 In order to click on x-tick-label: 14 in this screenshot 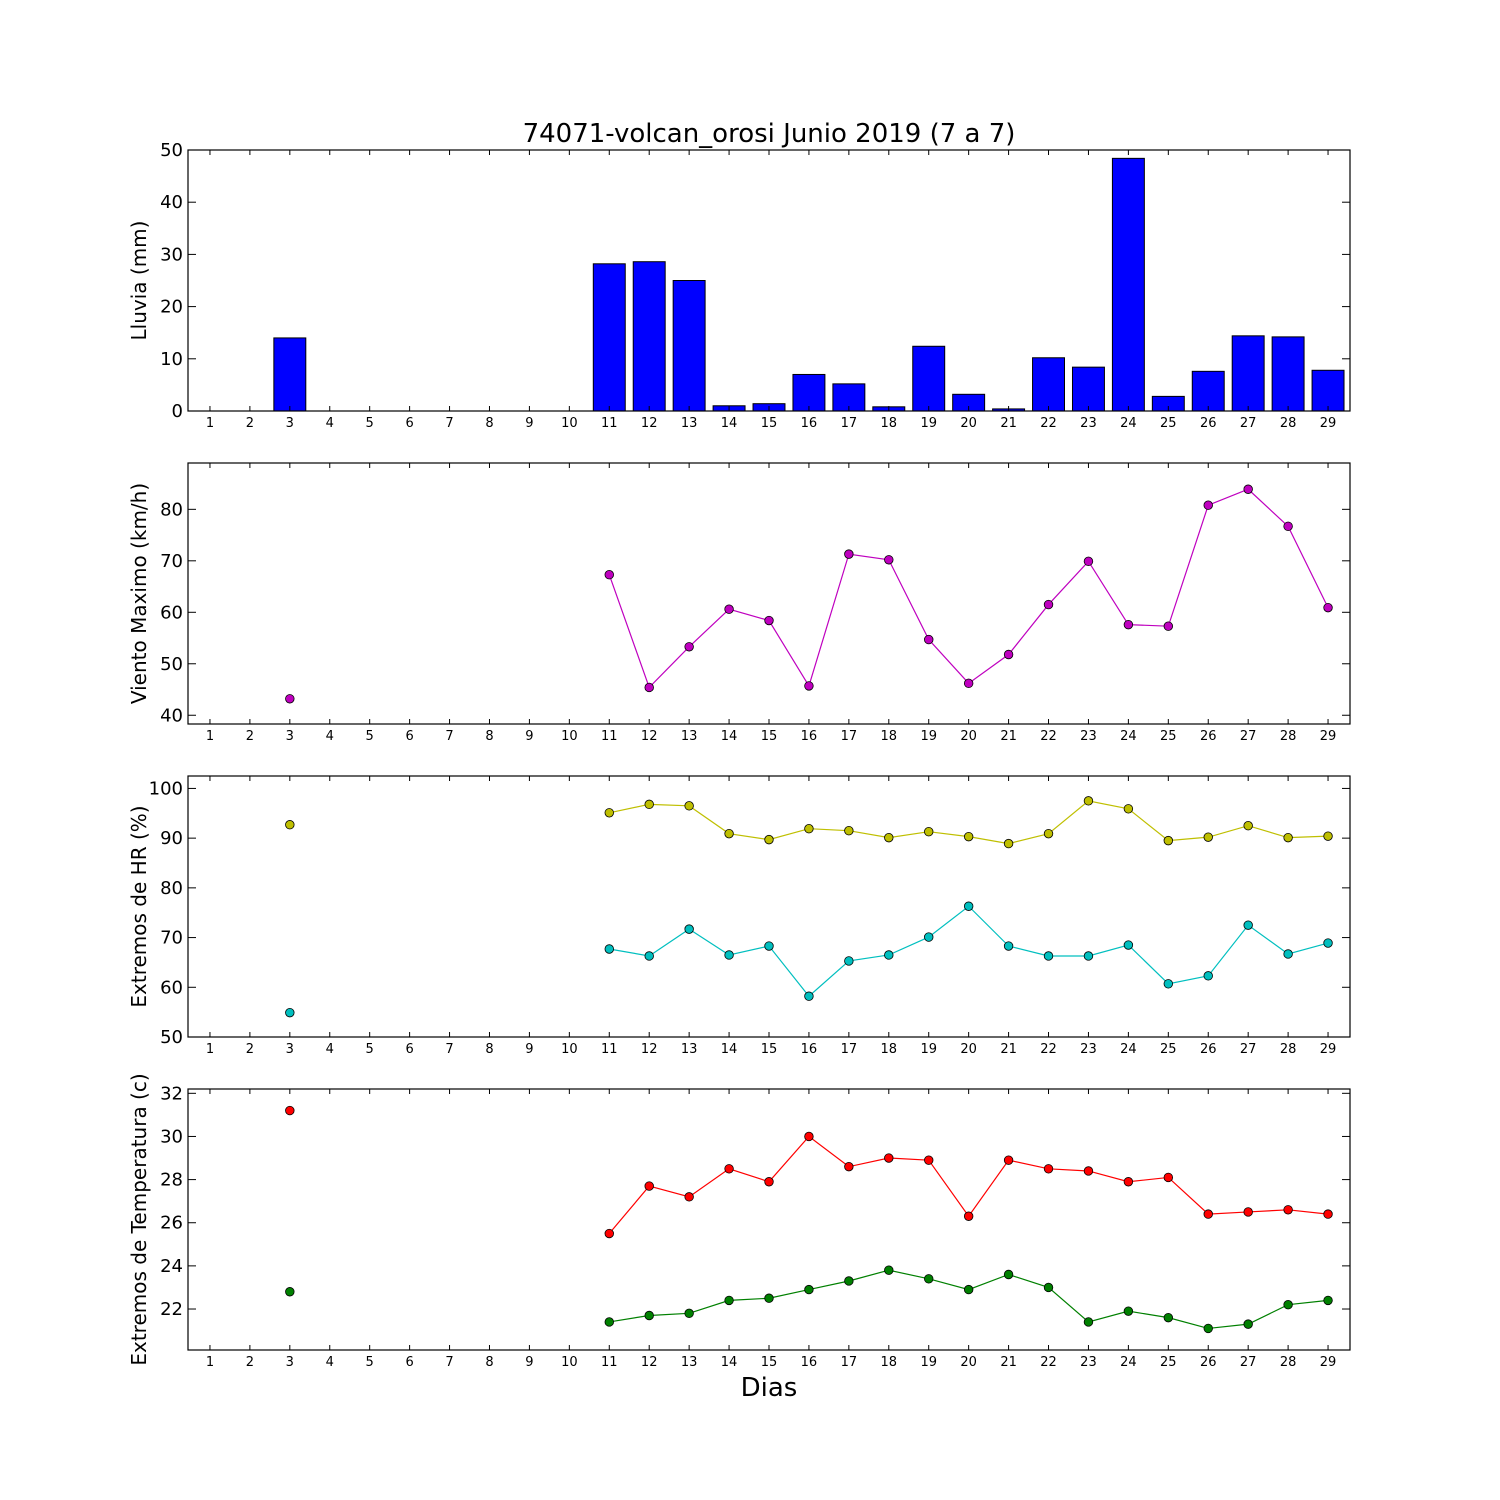, I will do `click(729, 423)`.